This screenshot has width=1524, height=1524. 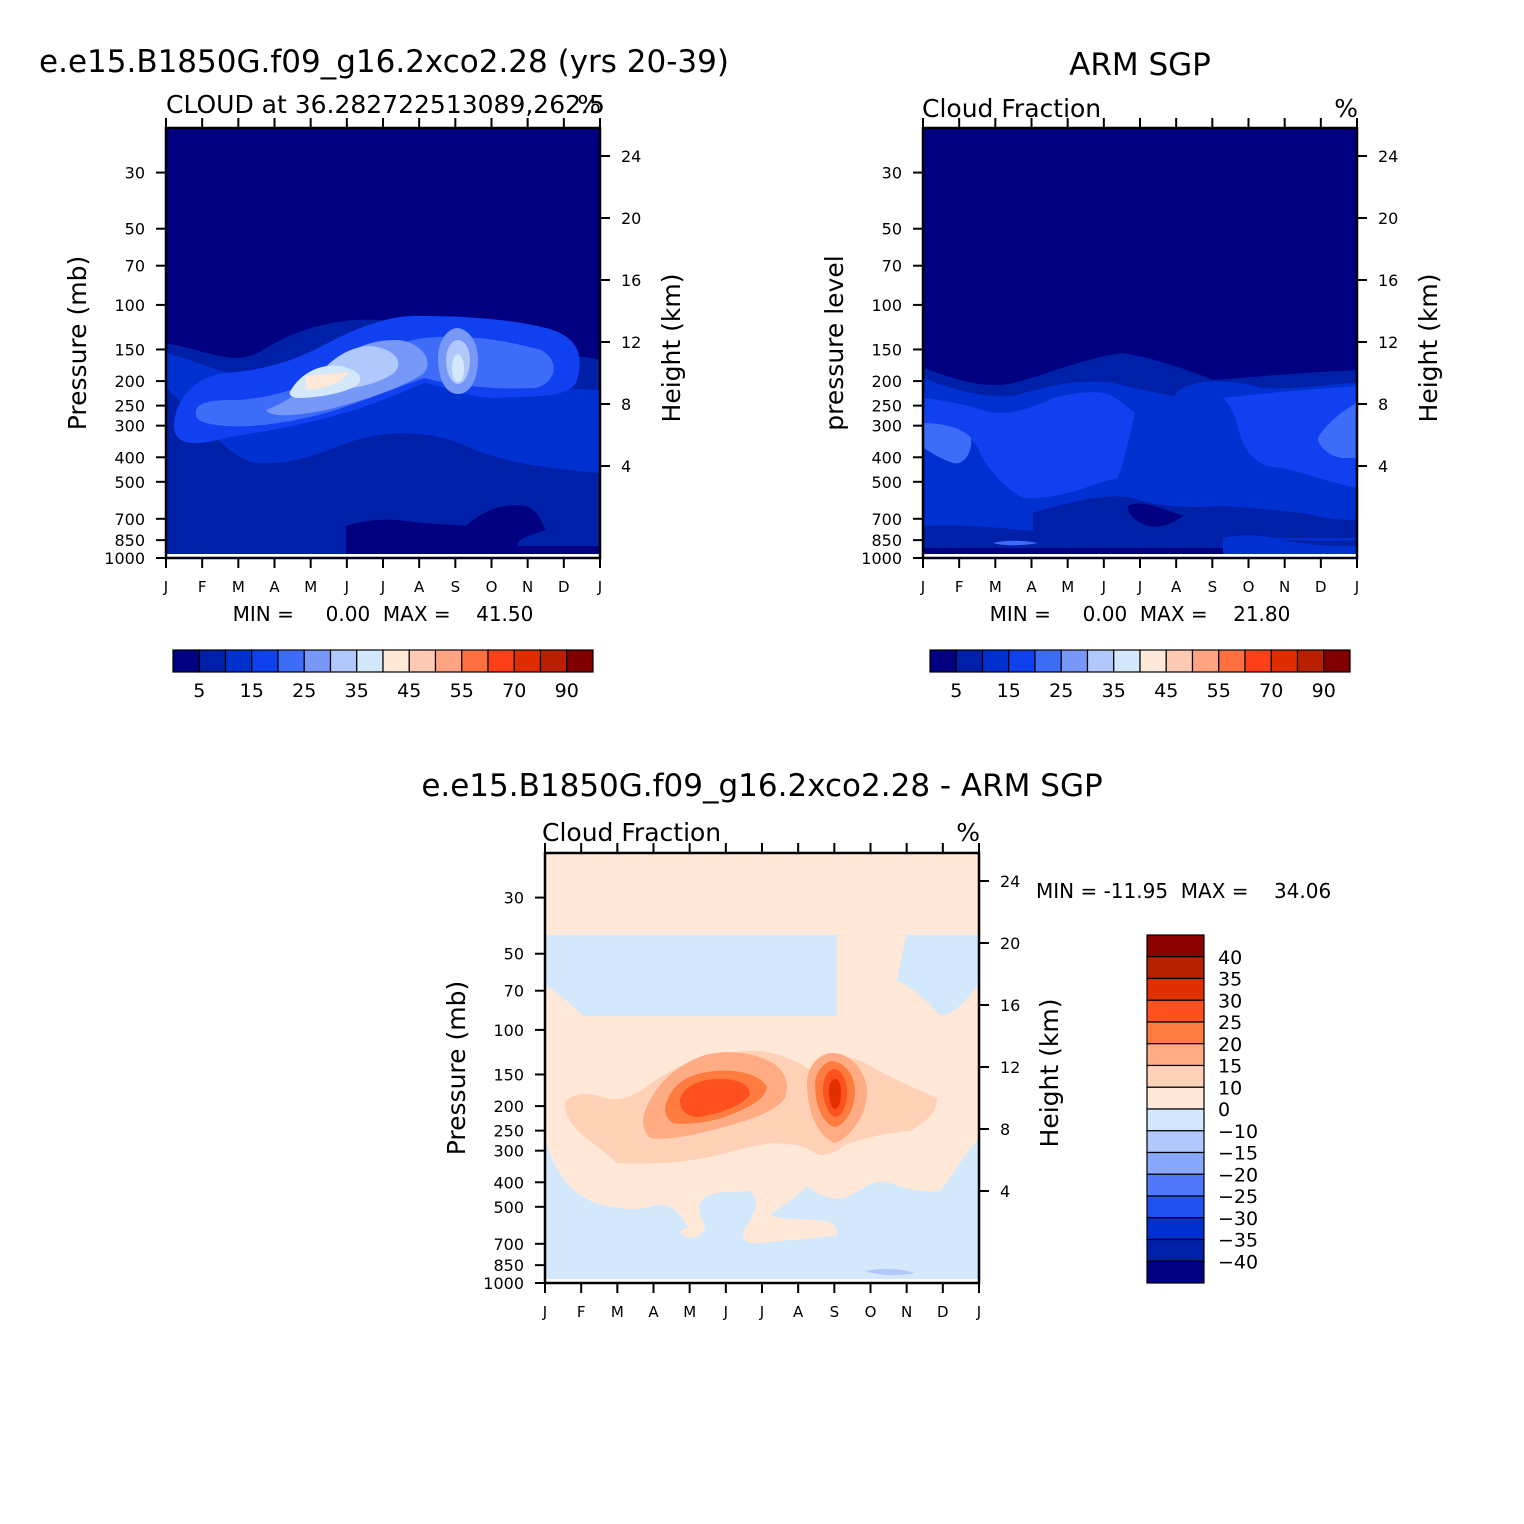 I want to click on diff-x-tick-label: M, so click(x=617, y=1312).